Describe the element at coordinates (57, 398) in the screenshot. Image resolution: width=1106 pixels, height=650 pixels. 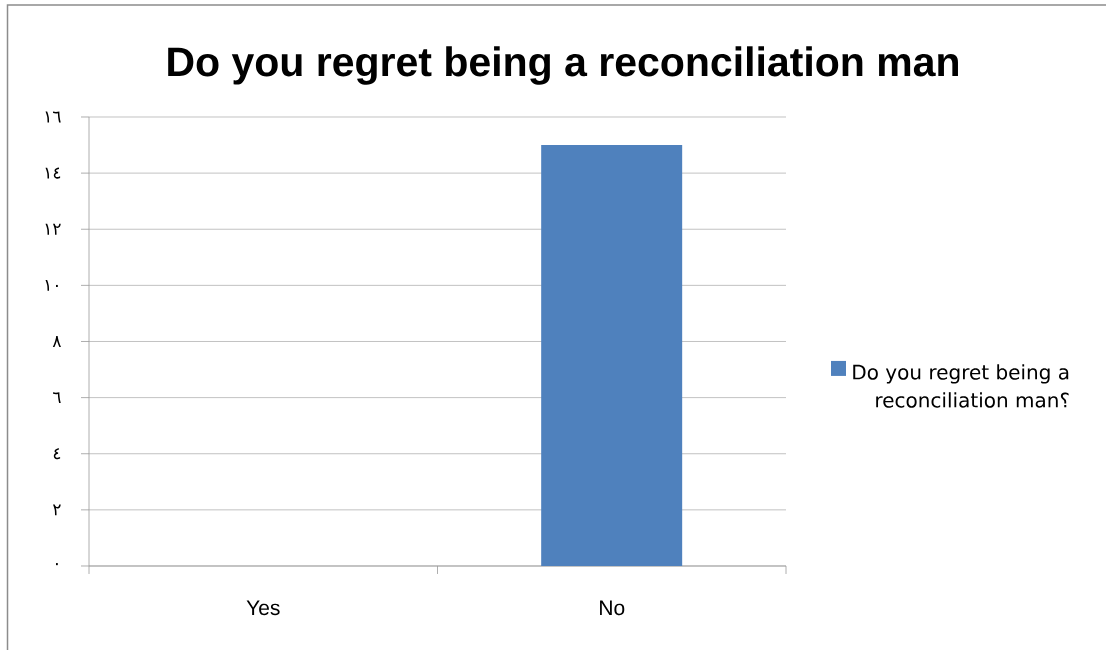
I see `y-tick-label: ٦` at that location.